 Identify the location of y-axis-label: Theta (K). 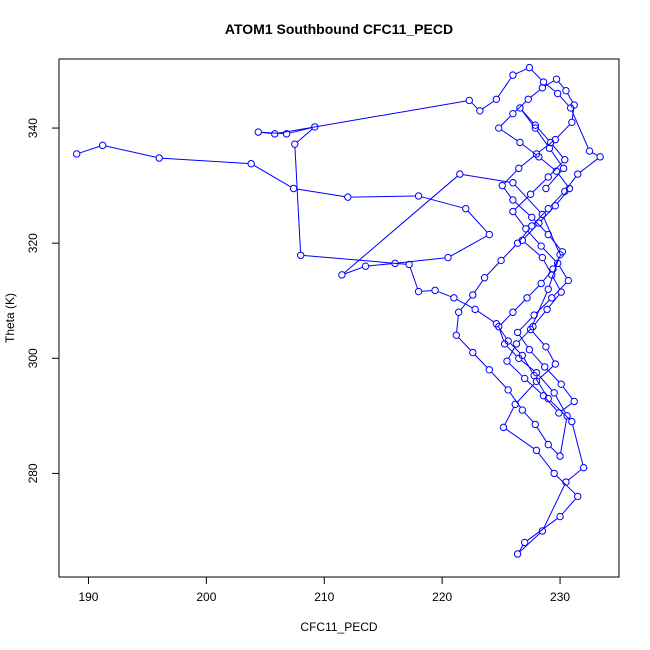
(10, 318).